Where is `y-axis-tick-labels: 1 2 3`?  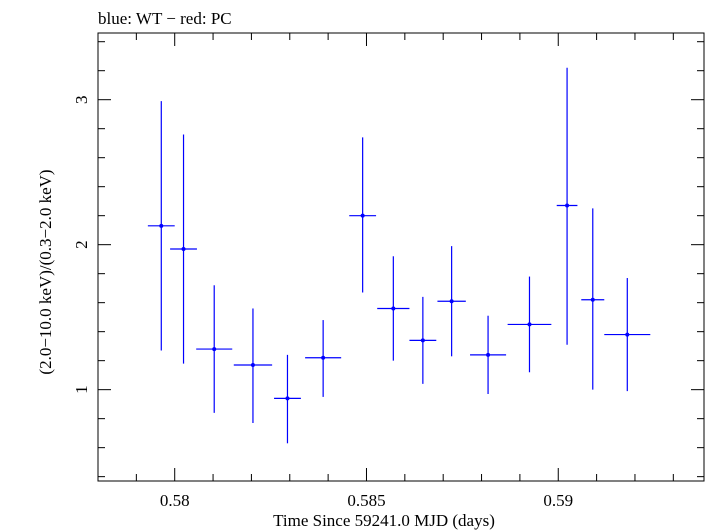 y-axis-tick-labels: 1 2 3 is located at coordinates (81, 244).